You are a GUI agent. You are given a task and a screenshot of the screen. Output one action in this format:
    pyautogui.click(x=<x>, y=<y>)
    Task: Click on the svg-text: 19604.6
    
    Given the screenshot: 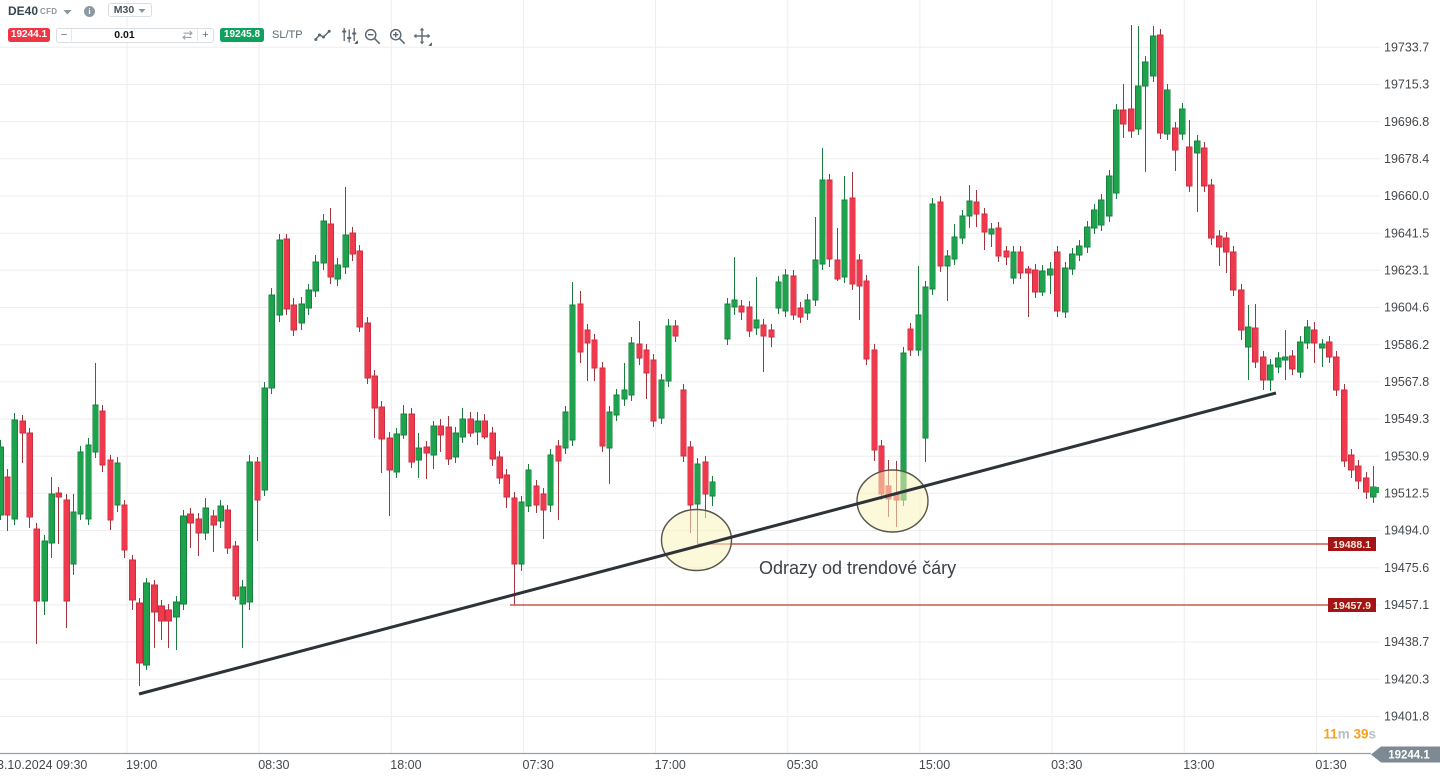 What is the action you would take?
    pyautogui.click(x=1406, y=308)
    